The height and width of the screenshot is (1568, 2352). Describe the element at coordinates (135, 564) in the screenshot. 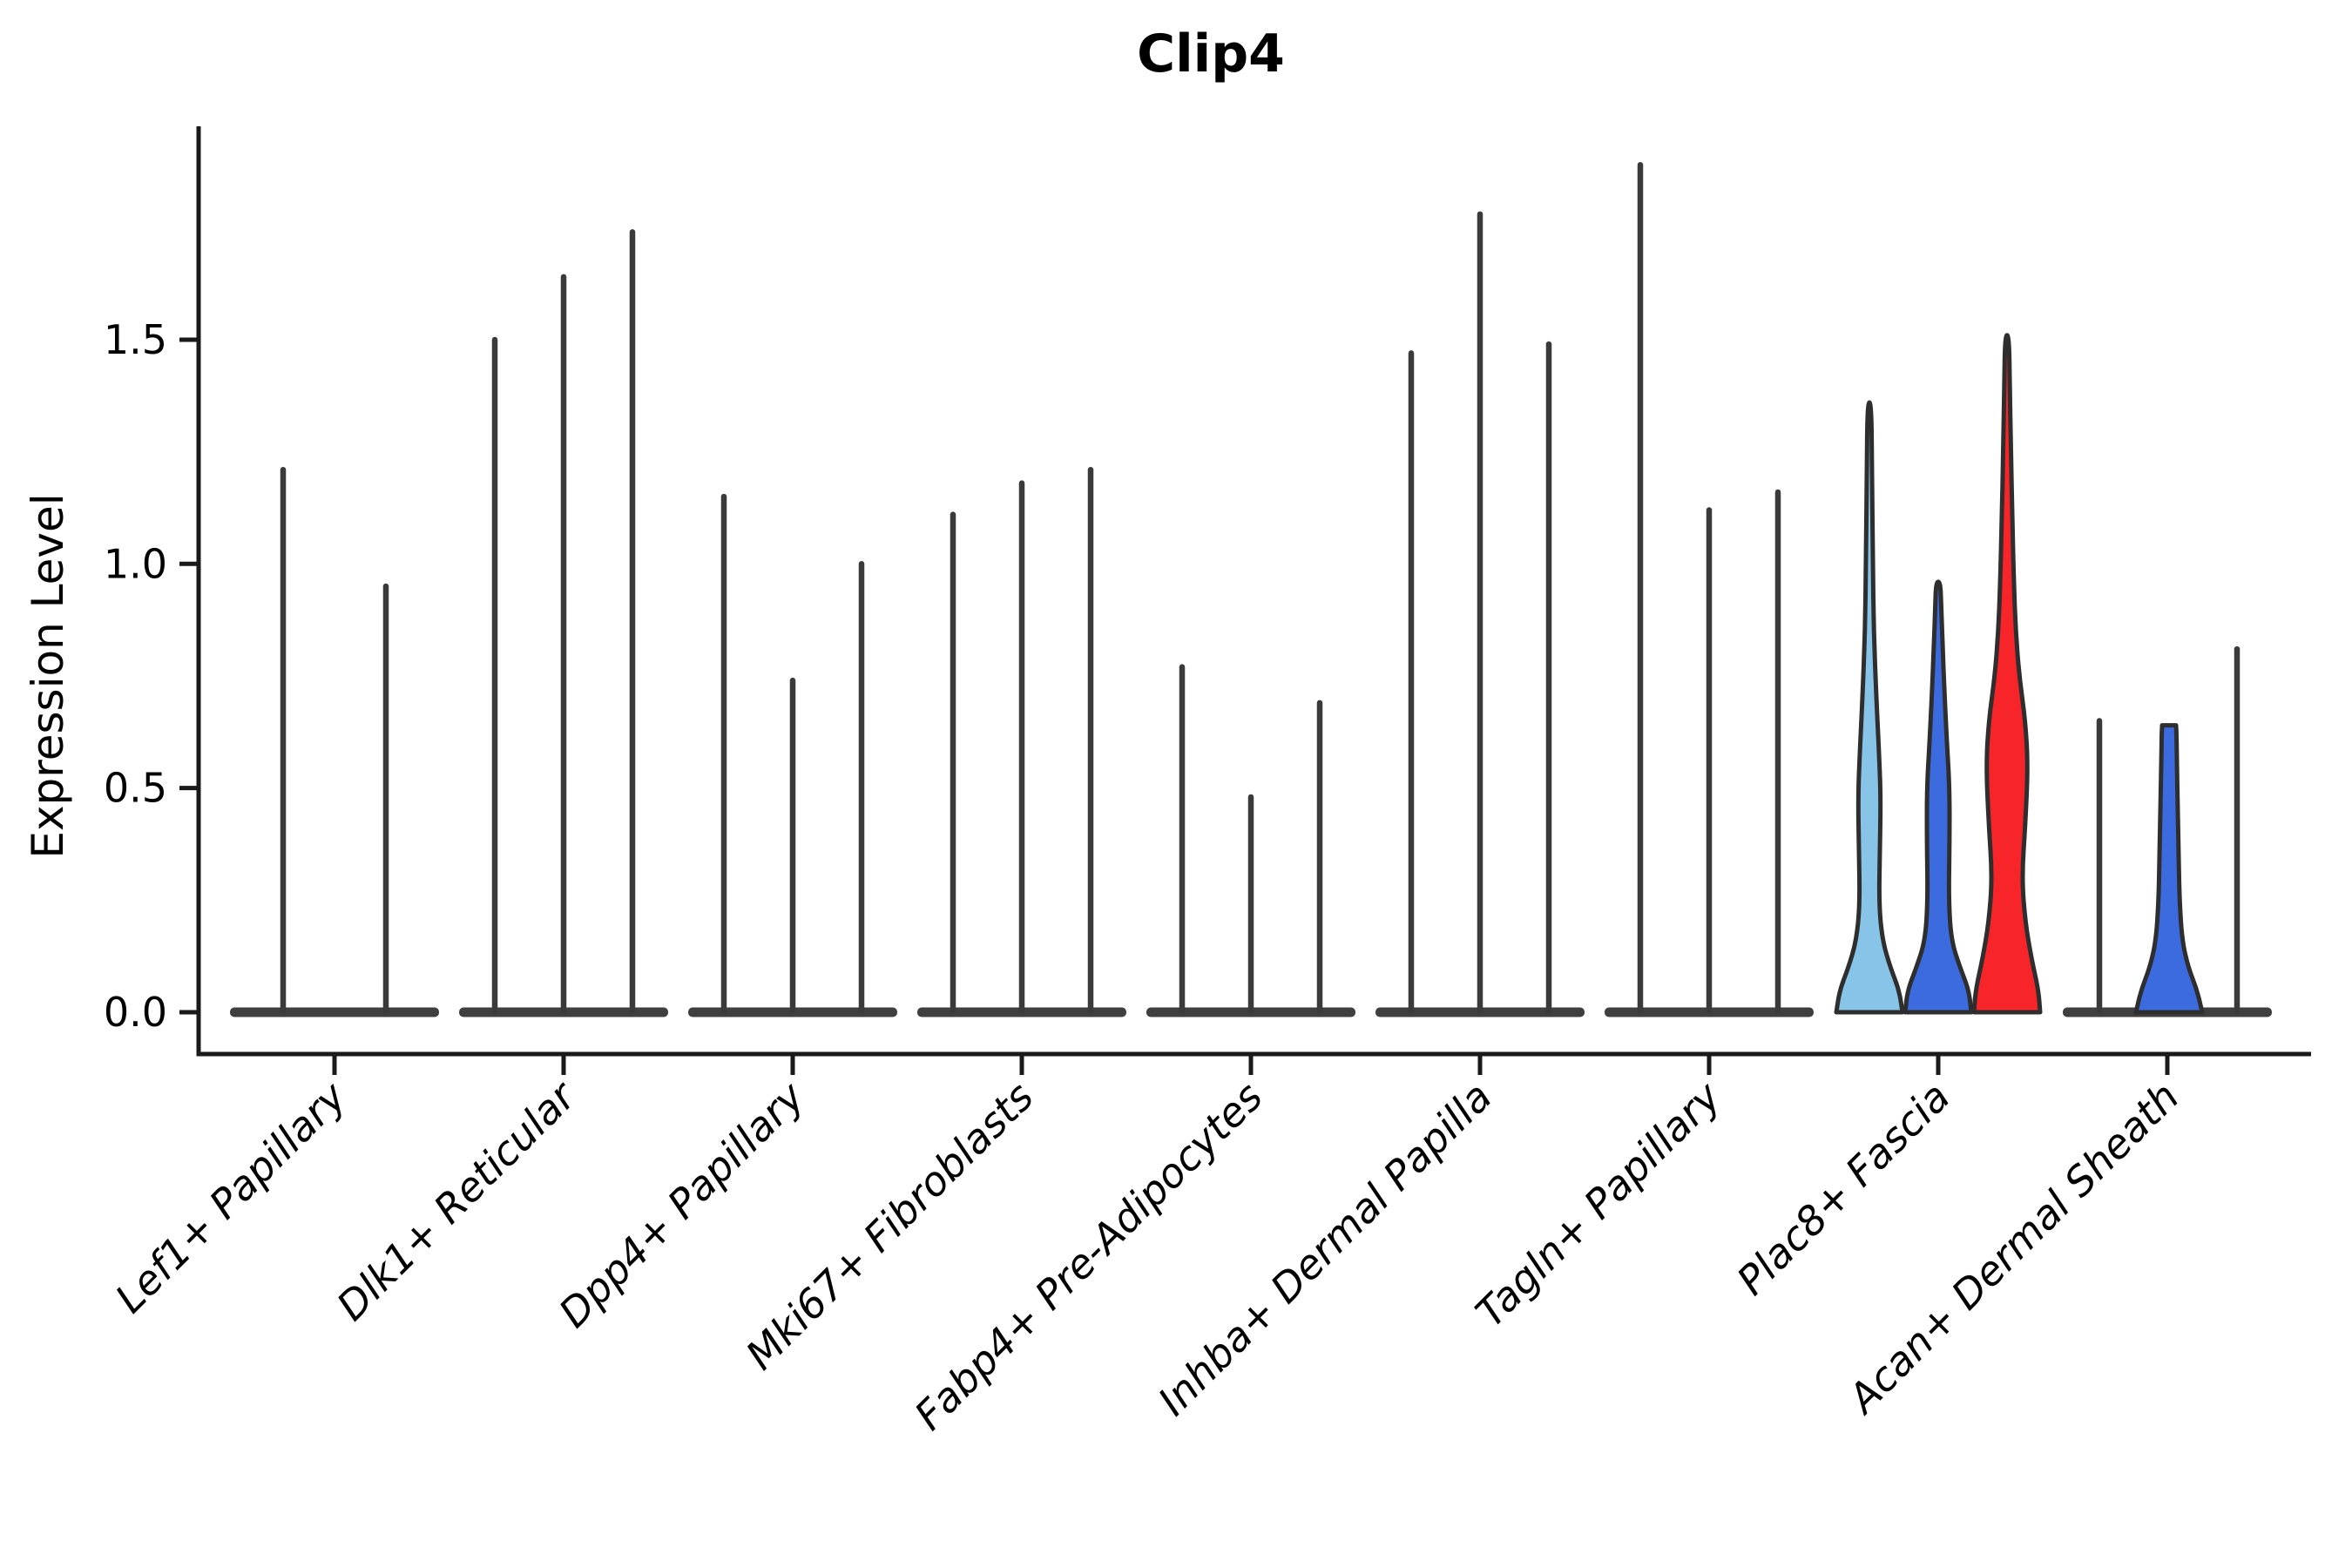

I see `y-tick-label: 1.0` at that location.